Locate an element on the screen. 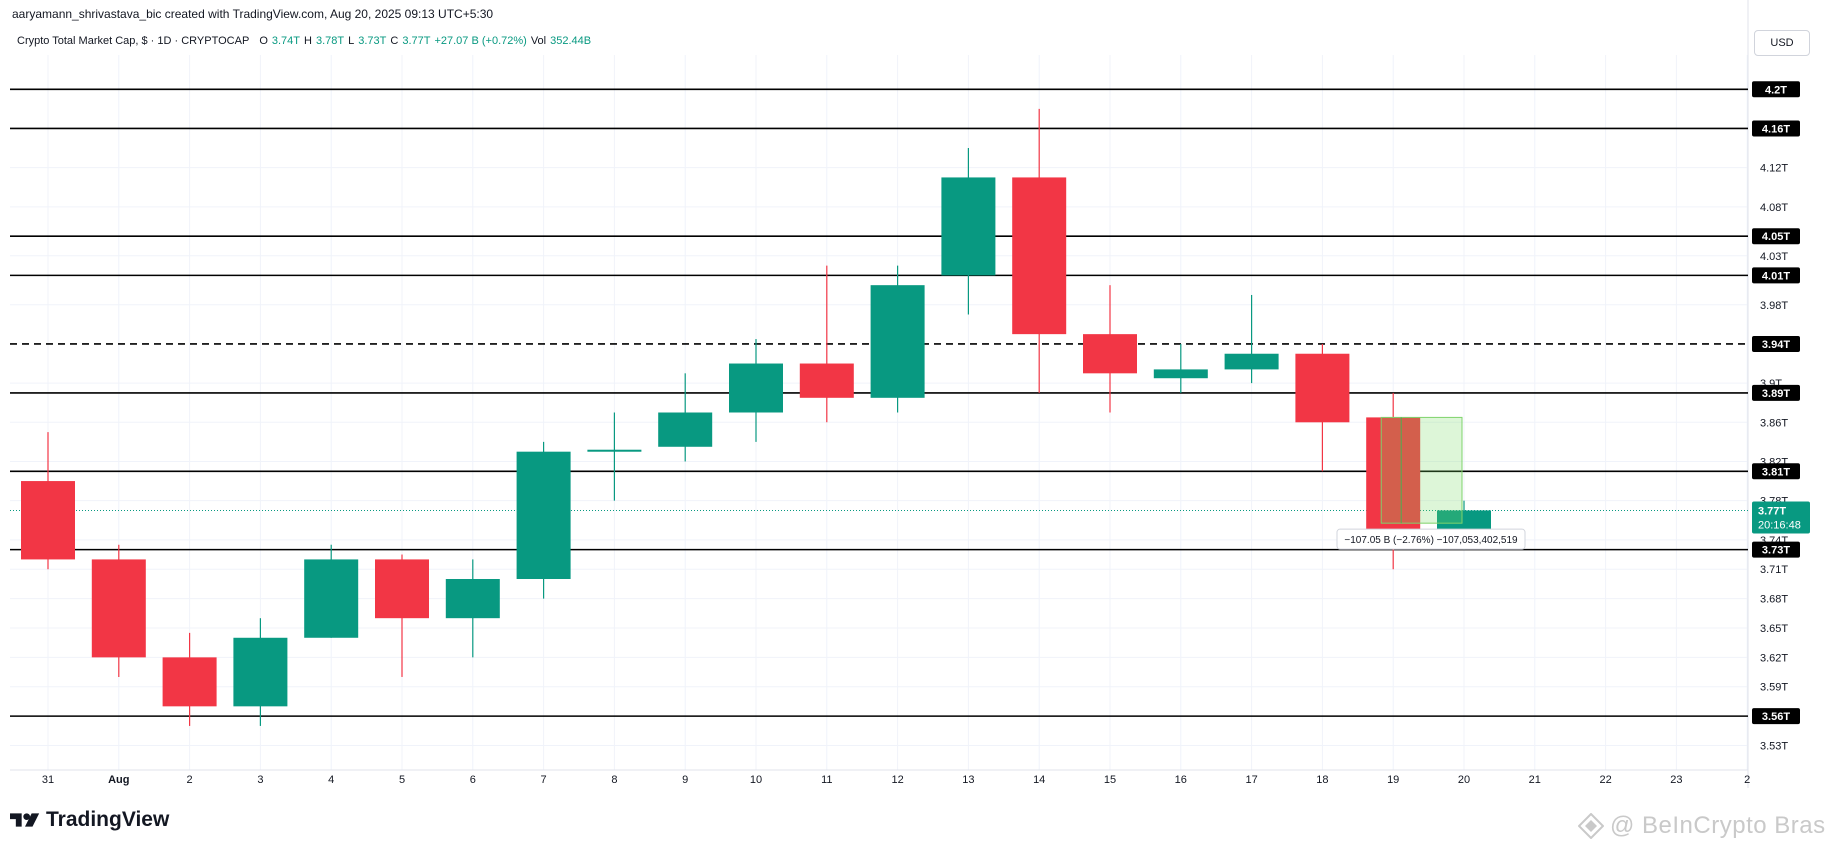 This screenshot has height=849, width=1825. y-tick-label: 3.98T is located at coordinates (1774, 306).